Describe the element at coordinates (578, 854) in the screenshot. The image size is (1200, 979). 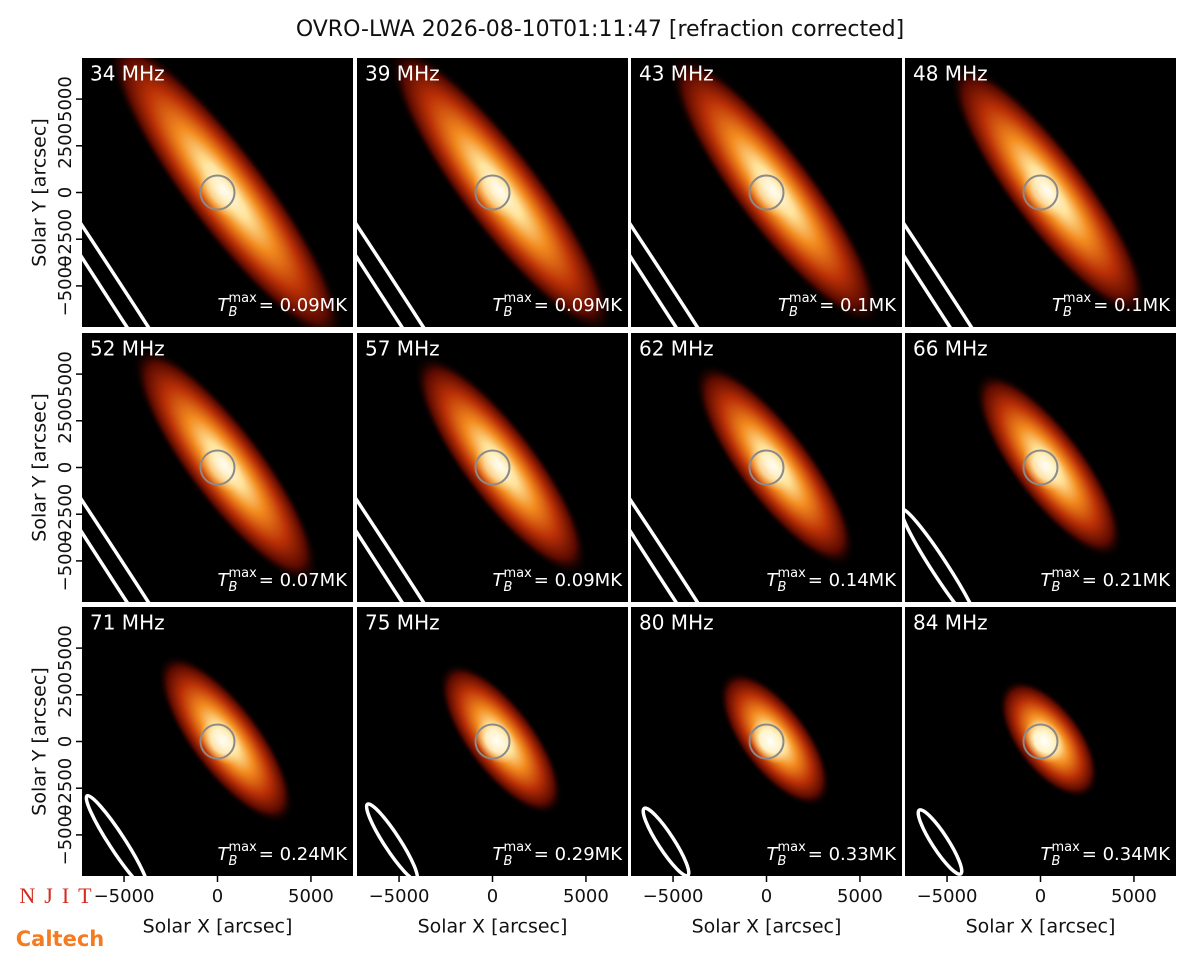
I see `tmax-value: = 0.29MK` at that location.